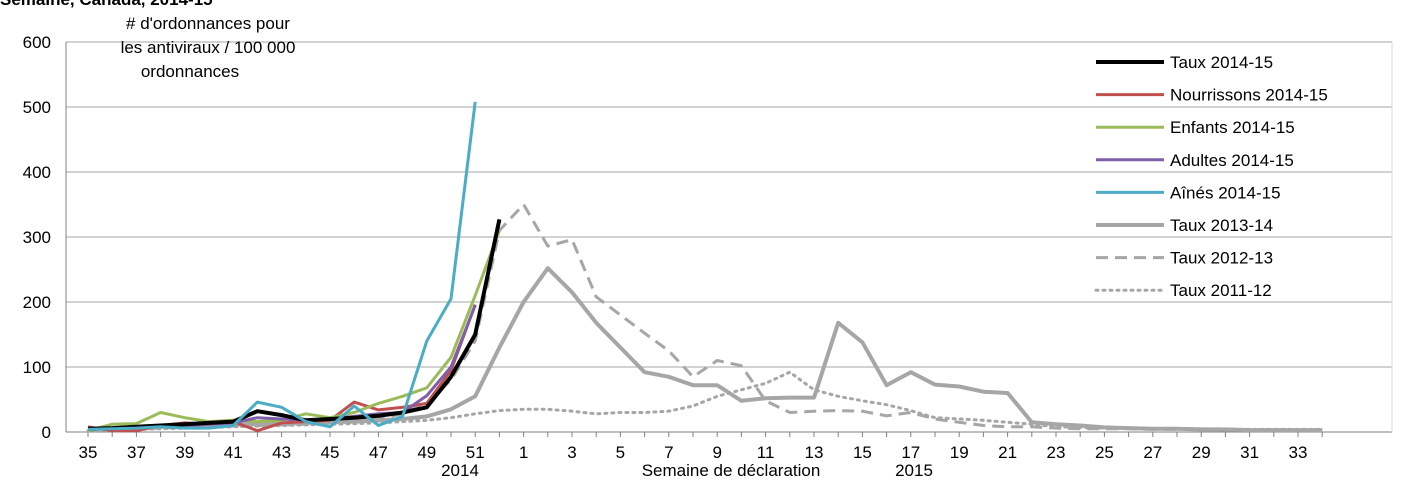 This screenshot has height=482, width=1412. Describe the element at coordinates (1249, 452) in the screenshot. I see `x-tick-label: 31` at that location.